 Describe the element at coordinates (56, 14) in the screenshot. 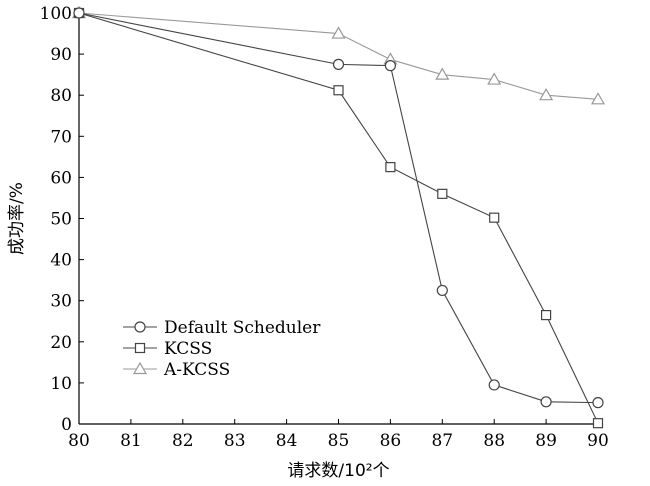

I see `y-tick-label: 100` at that location.